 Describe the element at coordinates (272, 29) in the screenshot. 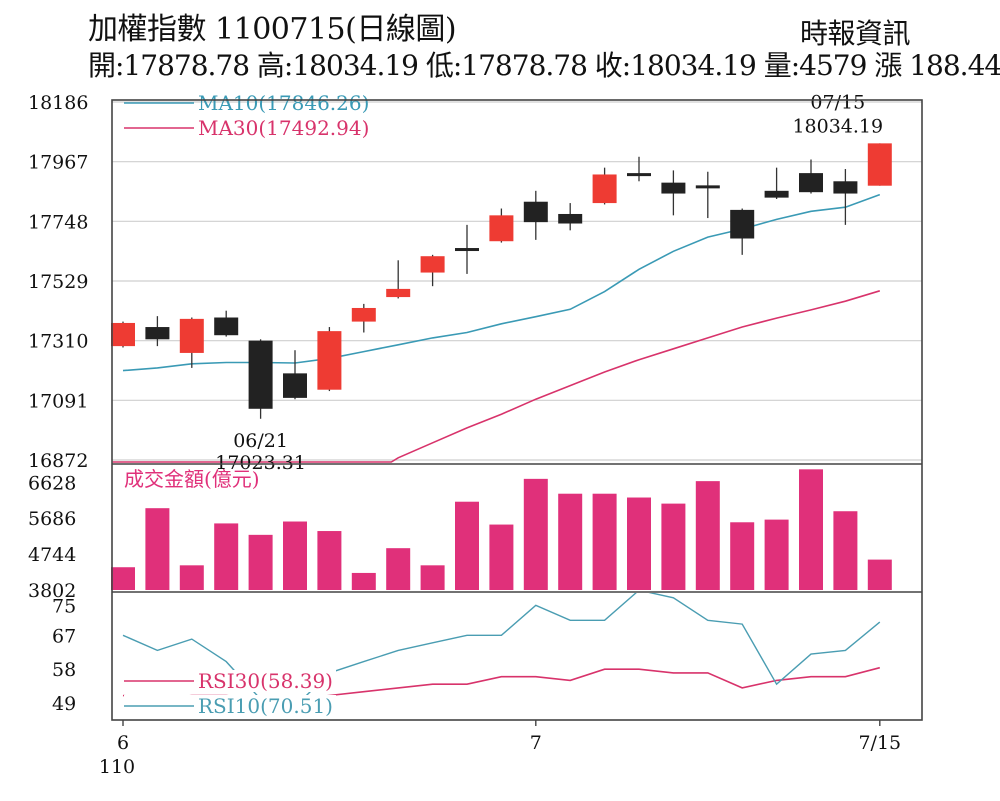

I see `chart-title: 加權指數 1100715(日線圖)` at that location.